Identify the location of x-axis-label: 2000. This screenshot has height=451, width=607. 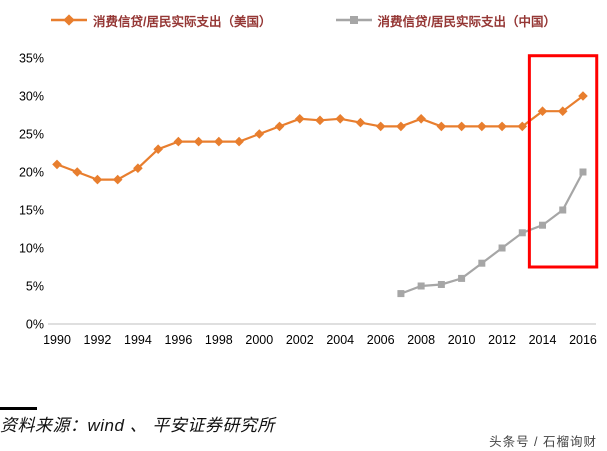
(259, 340).